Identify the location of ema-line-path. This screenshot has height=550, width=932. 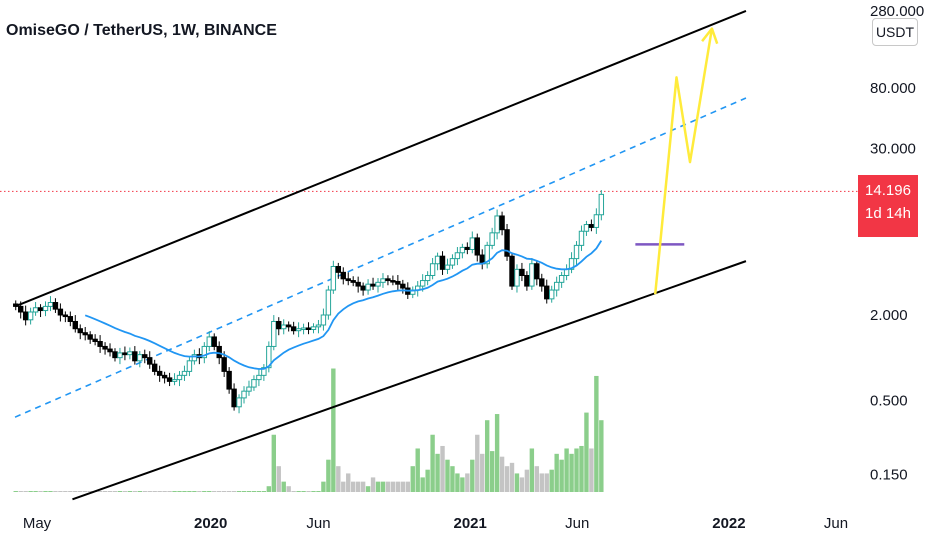
(343, 305).